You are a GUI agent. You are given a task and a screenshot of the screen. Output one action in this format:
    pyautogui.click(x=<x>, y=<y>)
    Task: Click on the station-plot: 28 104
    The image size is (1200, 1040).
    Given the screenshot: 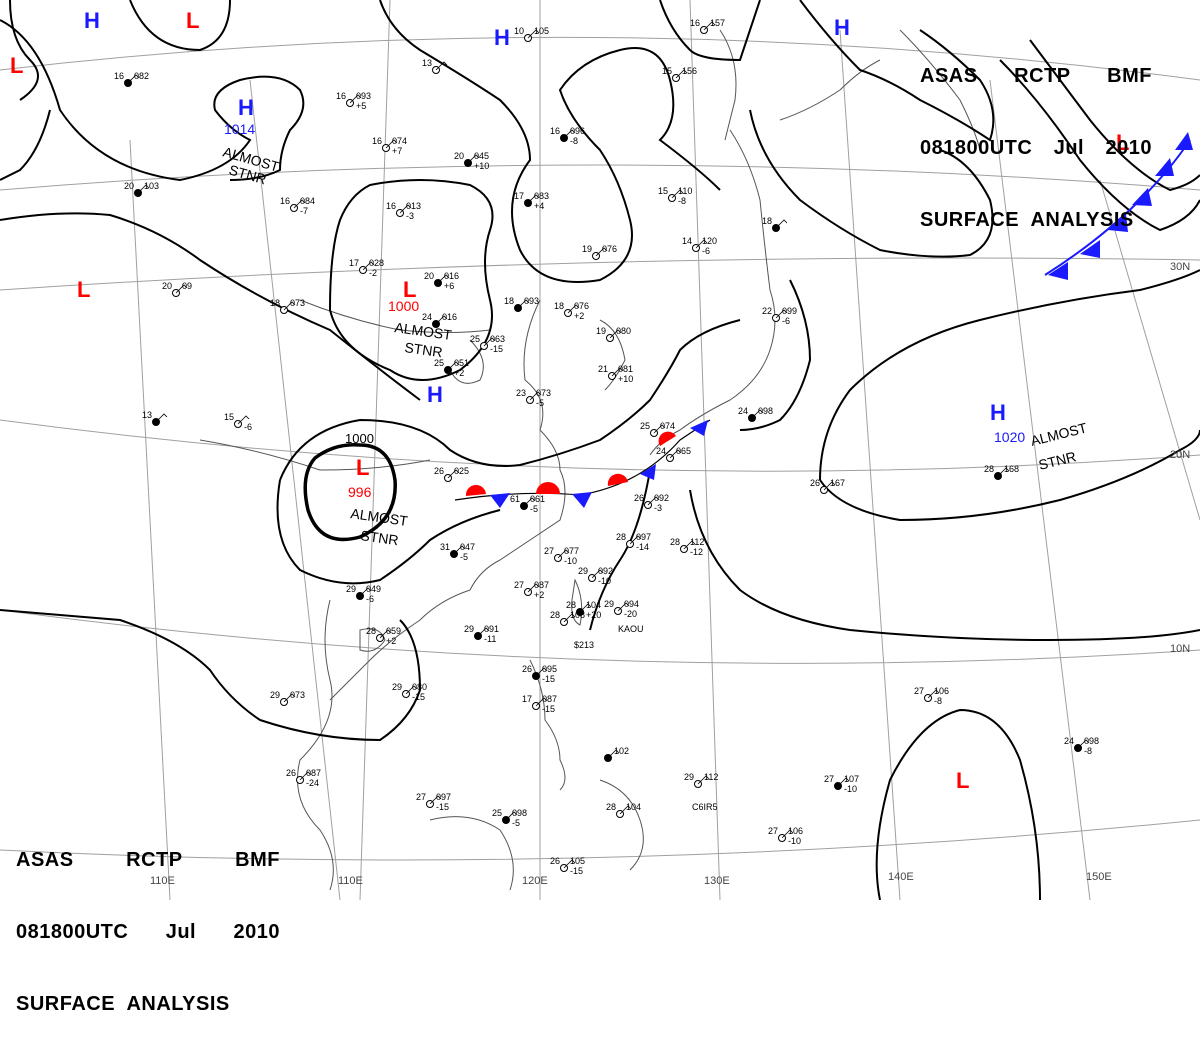 What is the action you would take?
    pyautogui.click(x=623, y=810)
    